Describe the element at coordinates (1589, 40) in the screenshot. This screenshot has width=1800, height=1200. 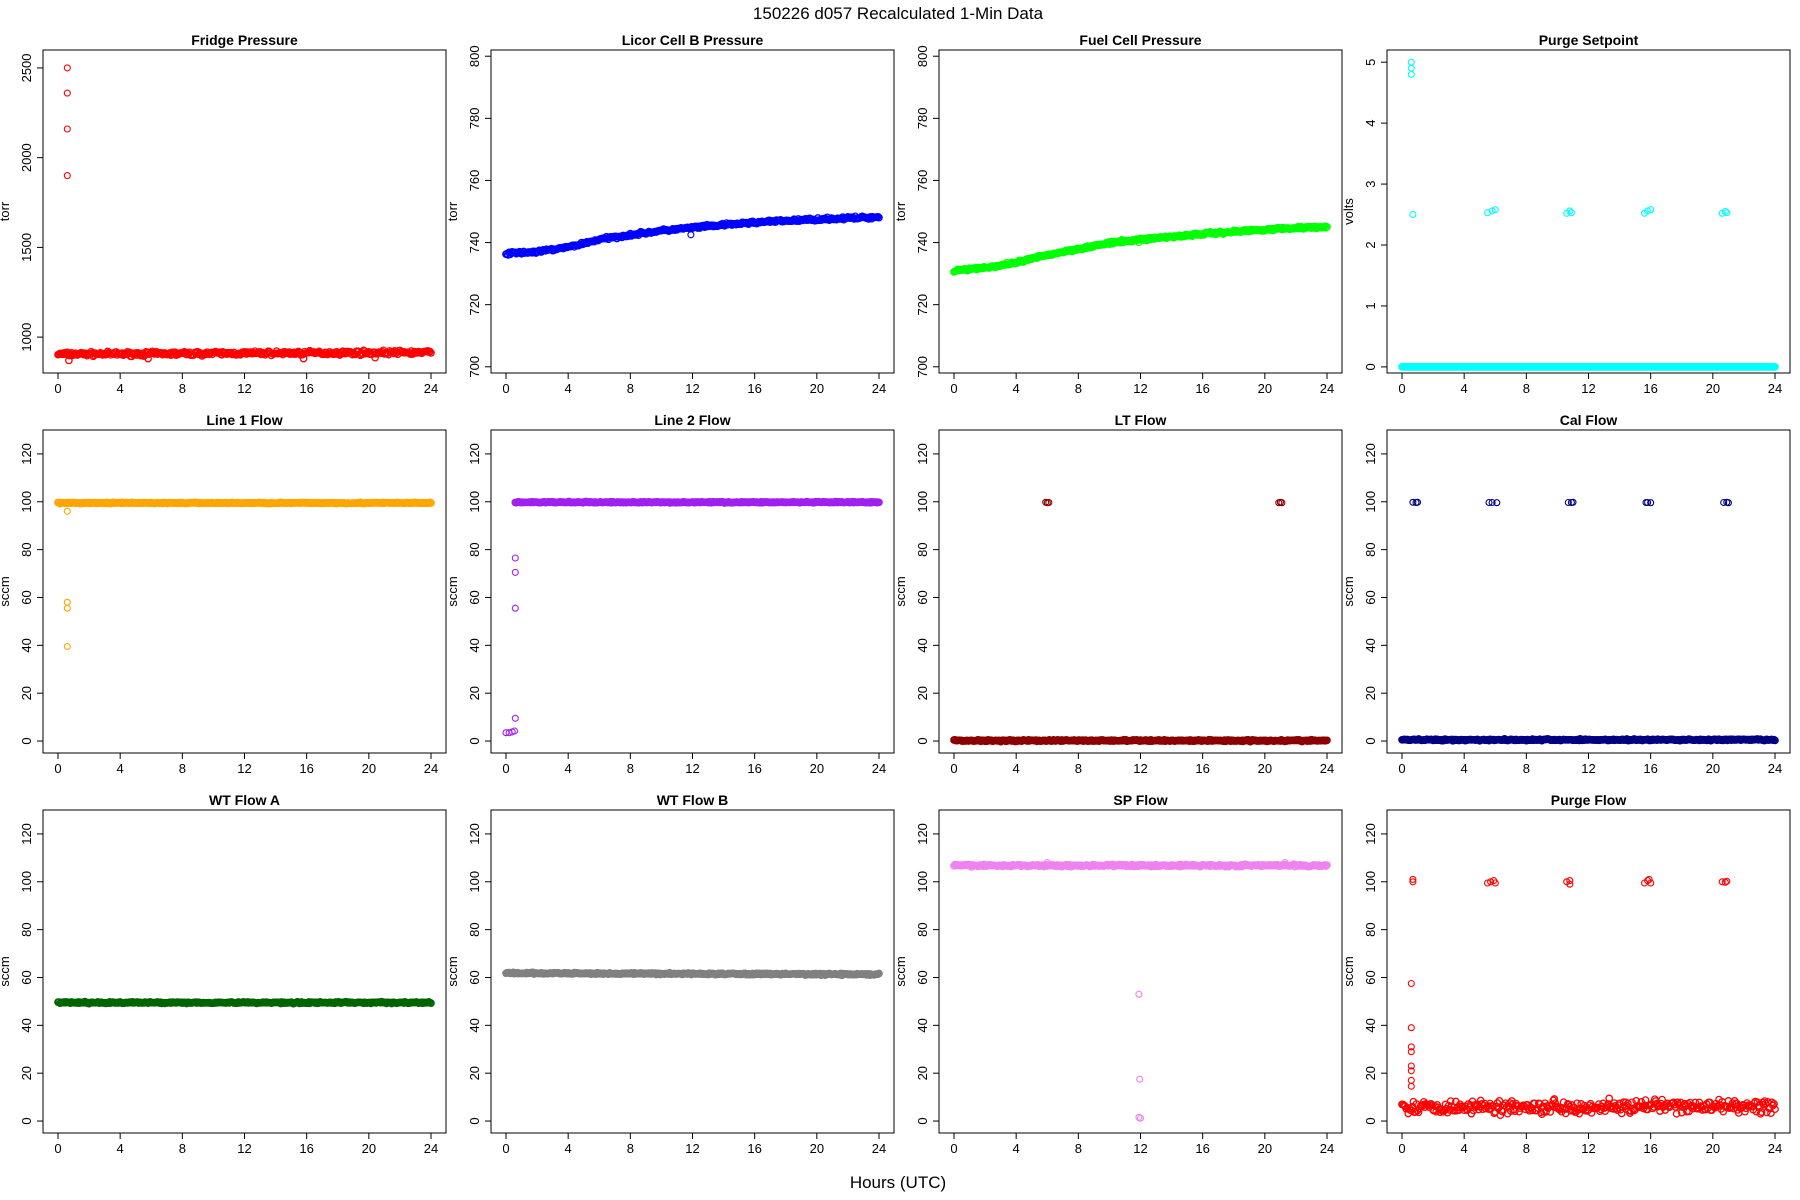
I see `panel-title: Purge Setpoint` at that location.